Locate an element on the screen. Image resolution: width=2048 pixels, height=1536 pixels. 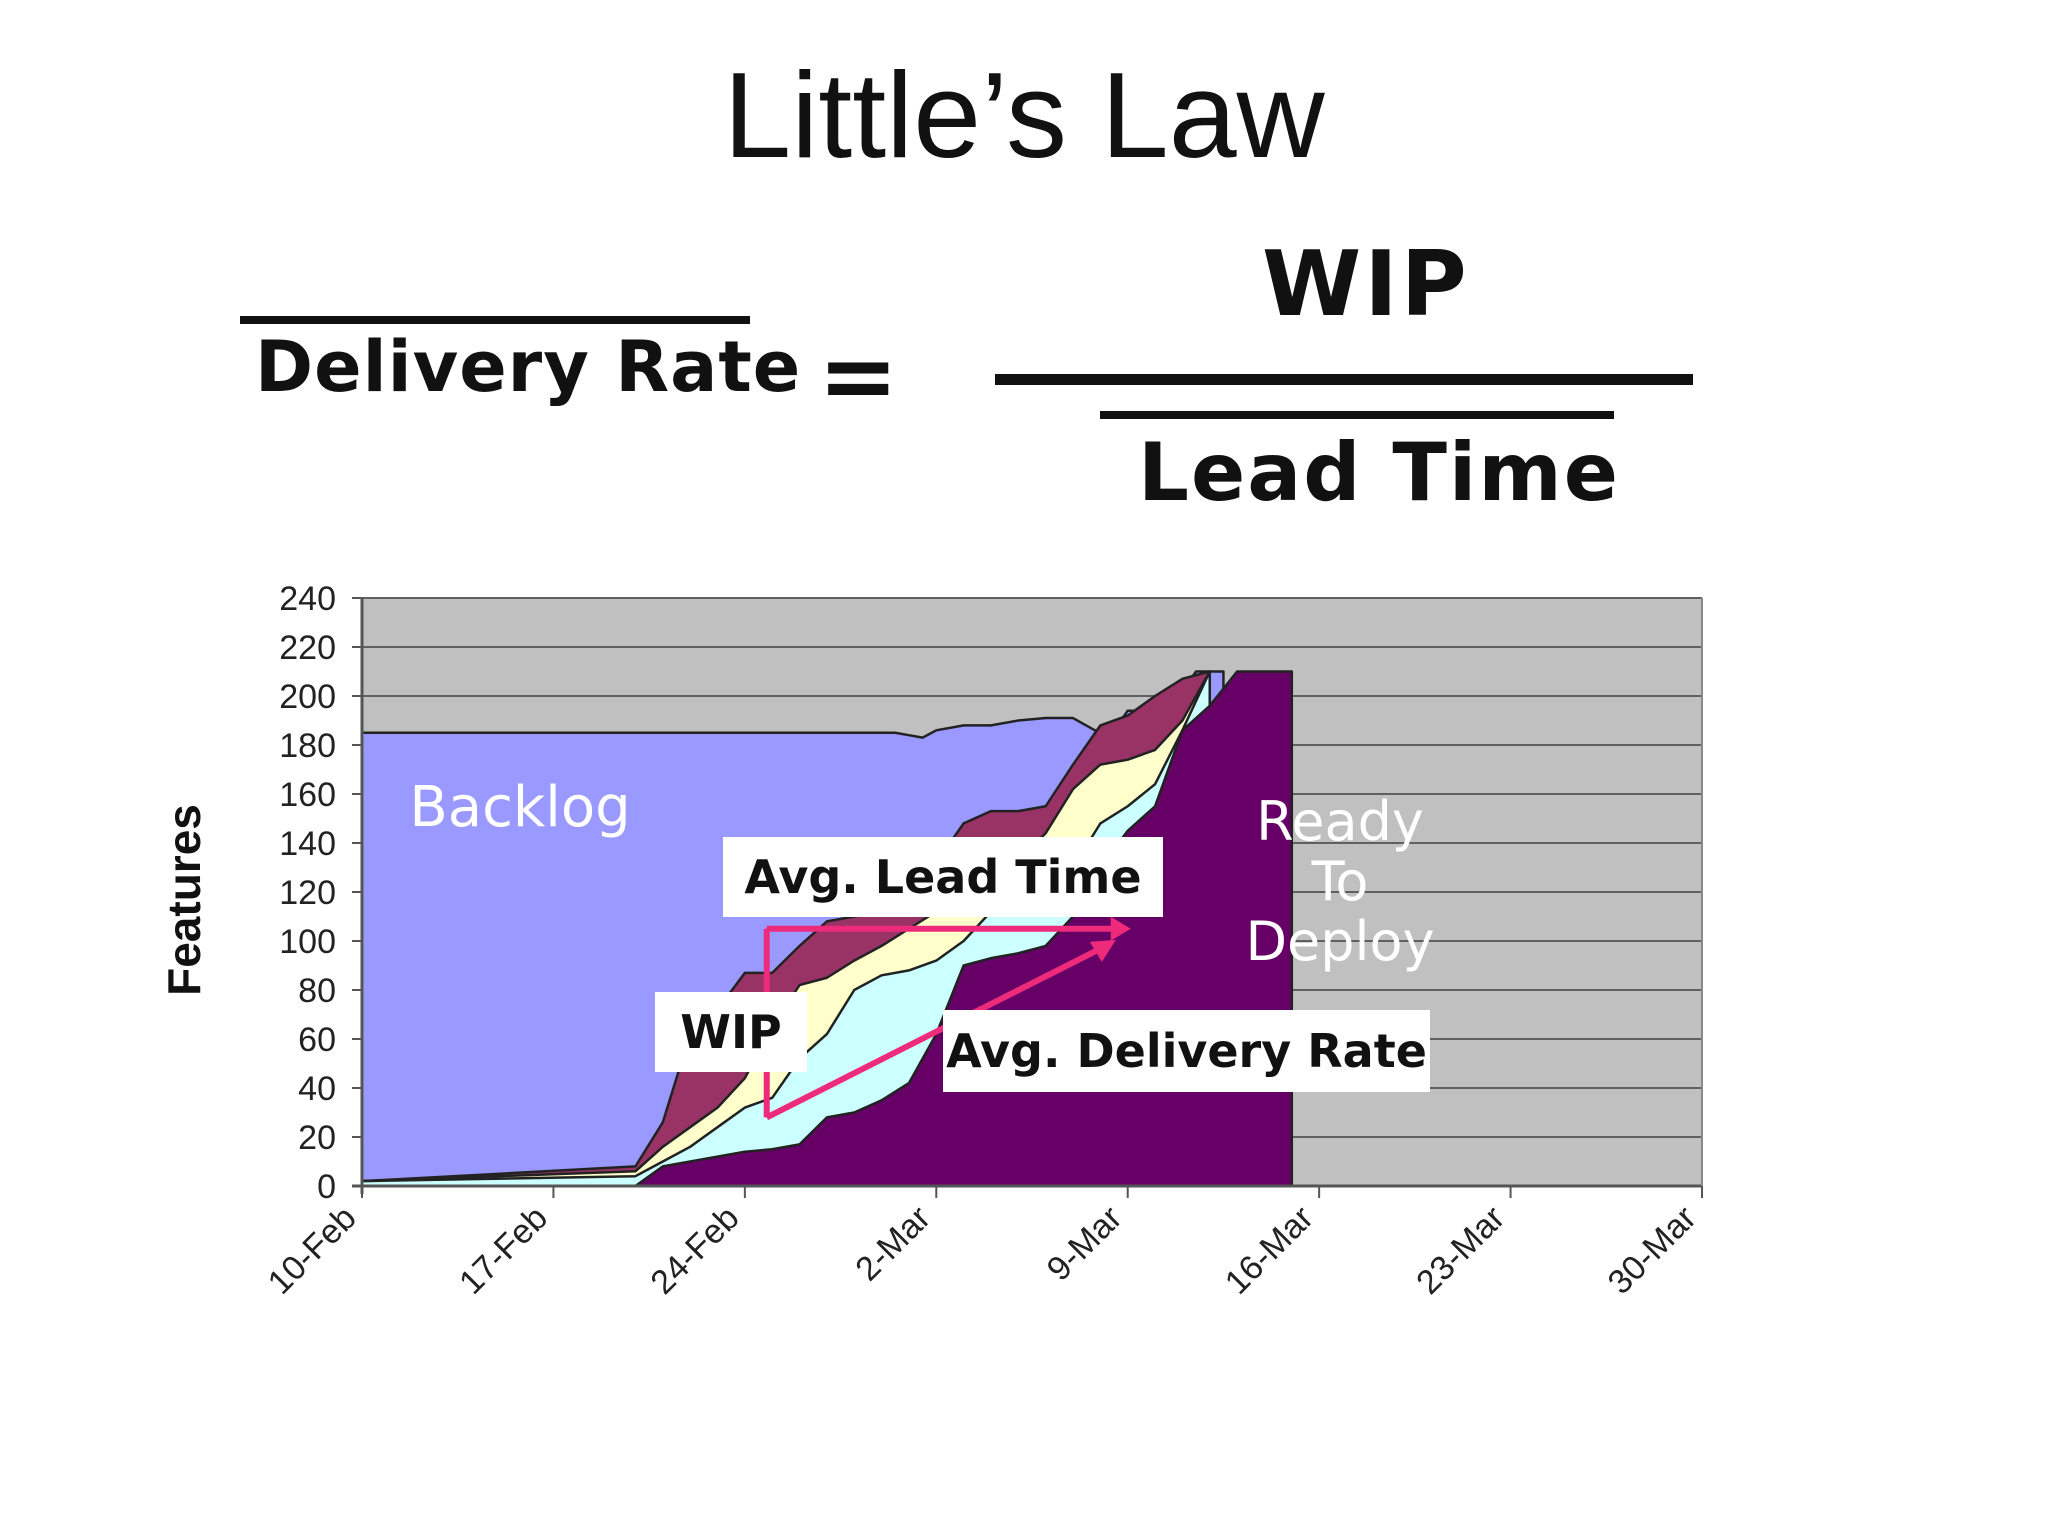
y-tick-label: 120 is located at coordinates (307, 893).